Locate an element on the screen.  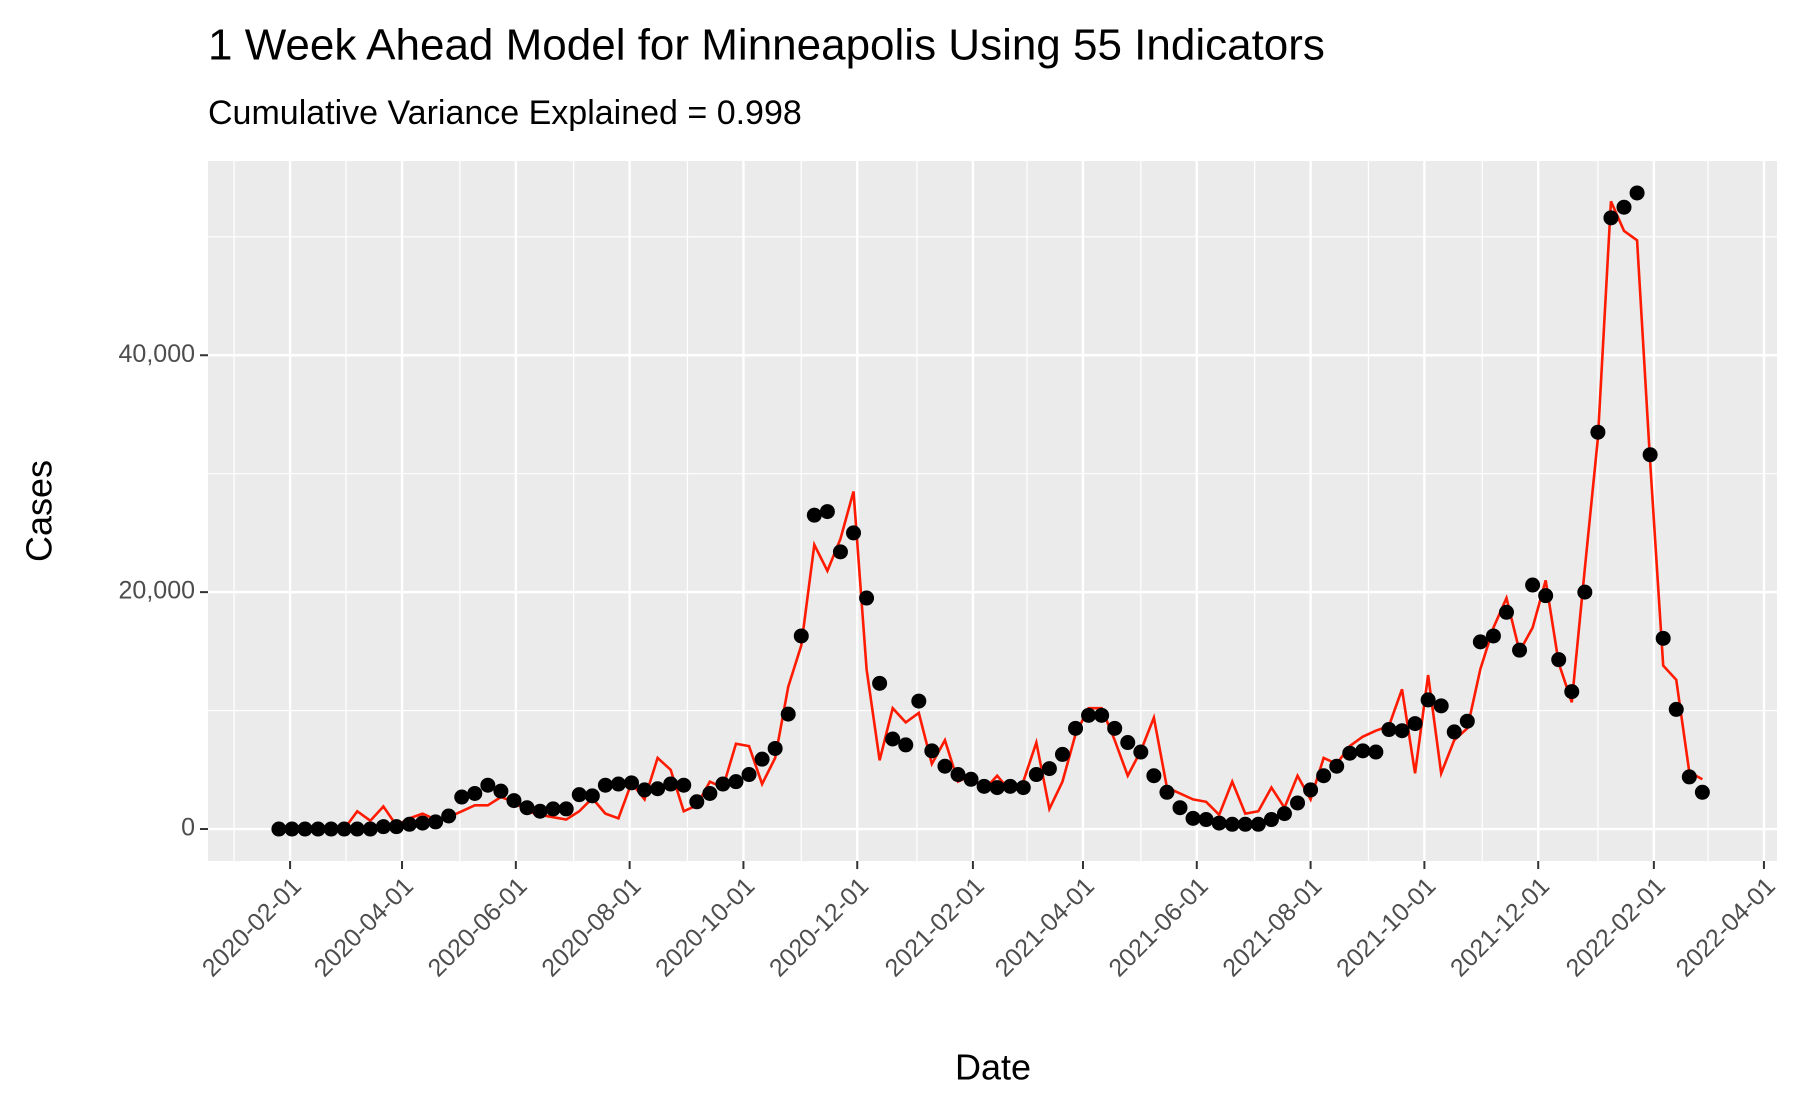
x-tick-label: 2021-10-01 is located at coordinates (1386, 927).